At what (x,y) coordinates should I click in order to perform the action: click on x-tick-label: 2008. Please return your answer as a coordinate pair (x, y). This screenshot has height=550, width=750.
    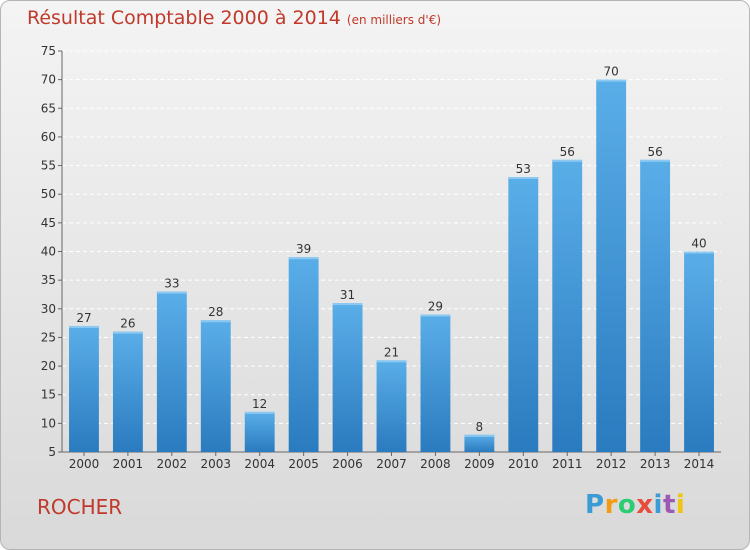
    Looking at the image, I should click on (435, 464).